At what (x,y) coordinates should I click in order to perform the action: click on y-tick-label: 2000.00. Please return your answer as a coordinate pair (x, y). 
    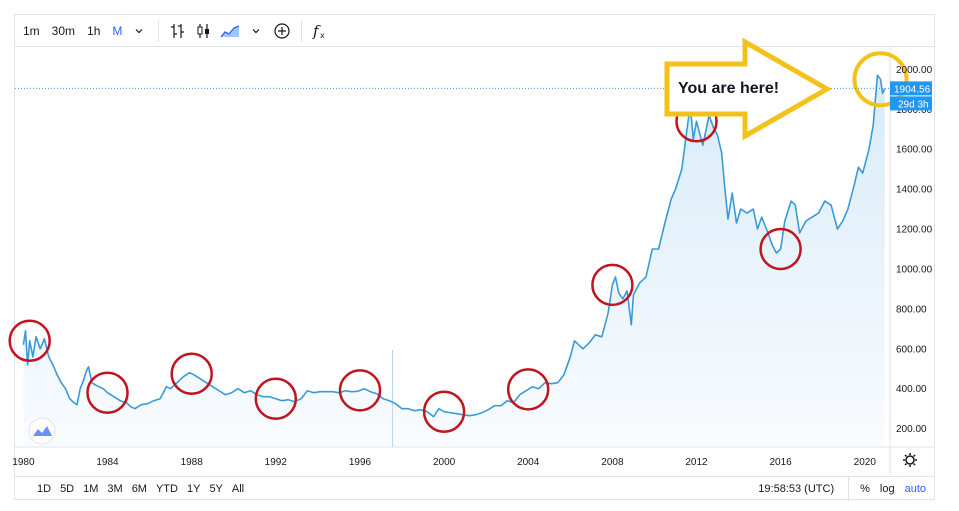
    Looking at the image, I should click on (914, 70).